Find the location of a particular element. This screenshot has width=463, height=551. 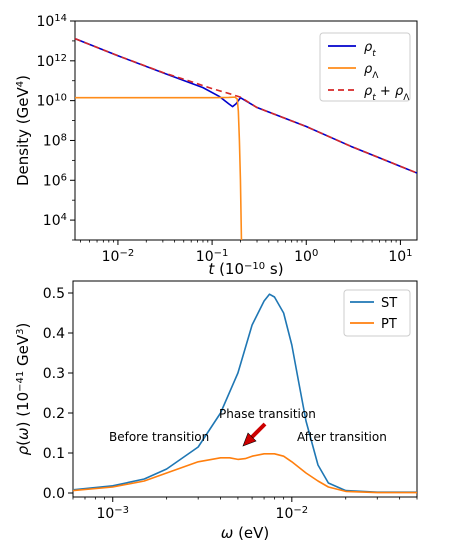

bot-y-tick-label: 0.4 is located at coordinates (54, 334).